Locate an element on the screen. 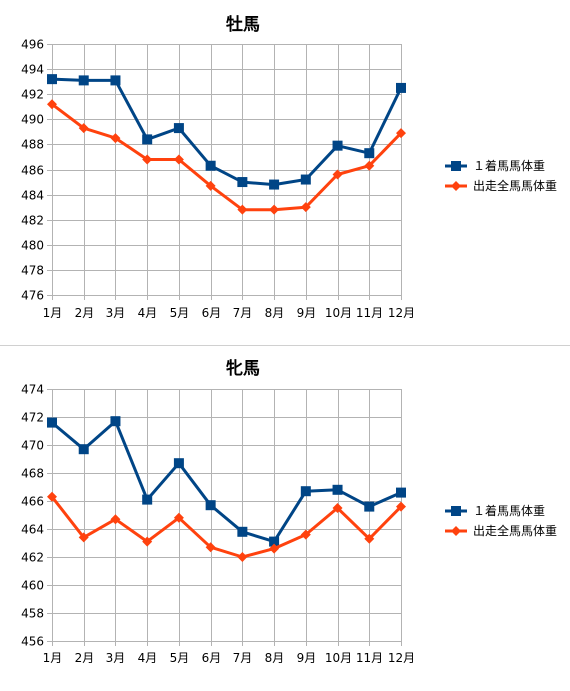 The height and width of the screenshot is (691, 570). y-tick-label: 496 is located at coordinates (32, 45).